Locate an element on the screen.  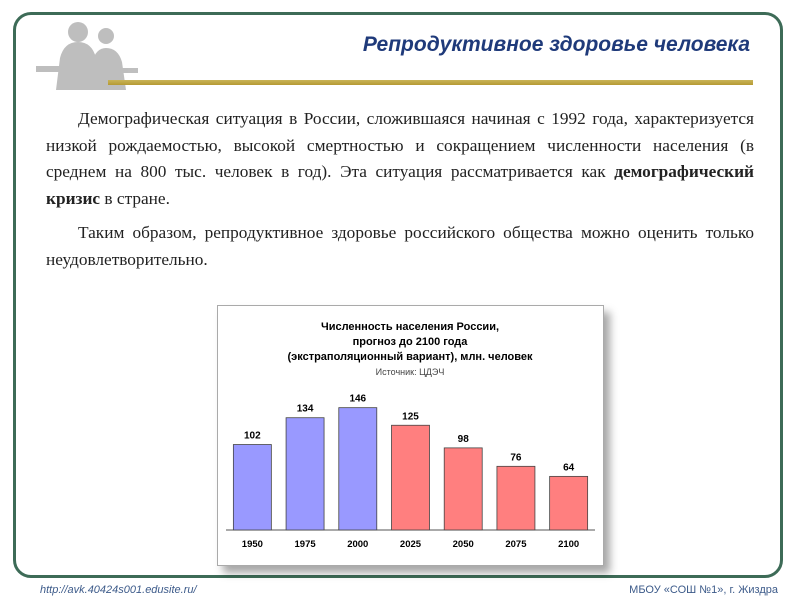
chart-source: Источник: ЦДЭЧ is located at coordinates (410, 372).